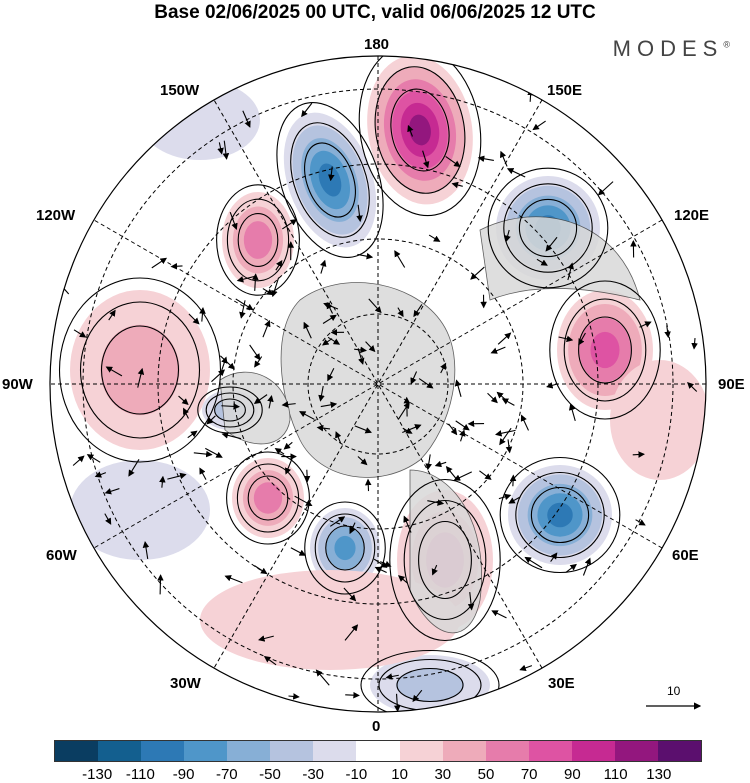  Describe the element at coordinates (565, 90) in the screenshot. I see `label-150e: 150E` at that location.